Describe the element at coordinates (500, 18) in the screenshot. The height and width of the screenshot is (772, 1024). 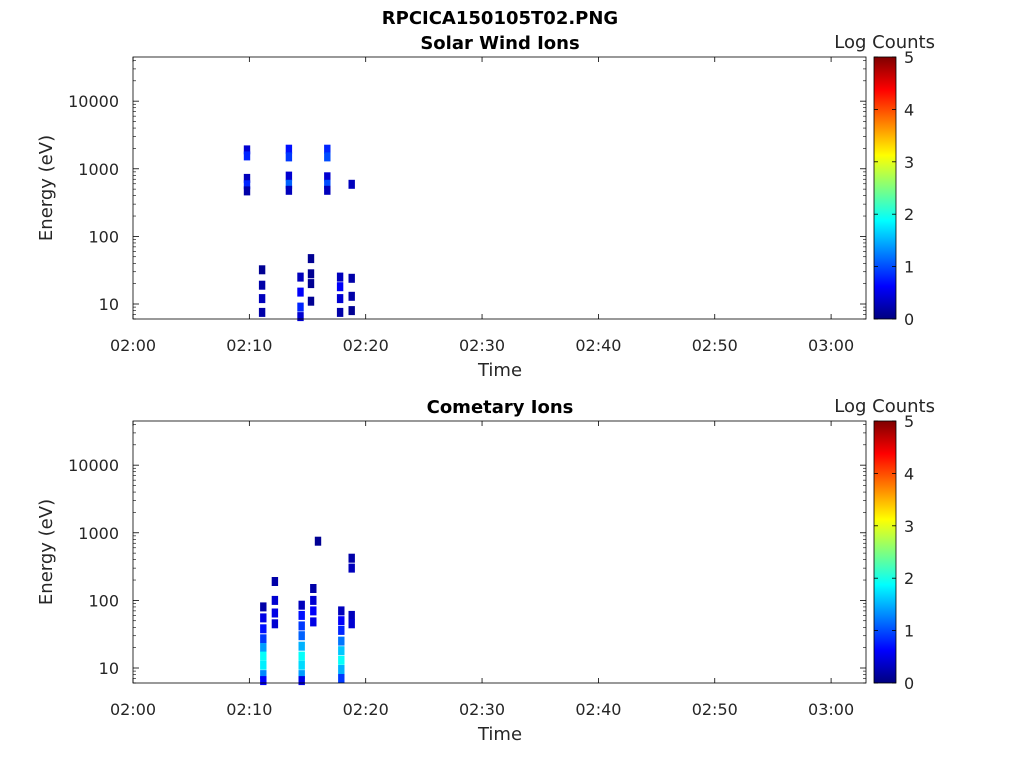
I see `figure-title: RPCICA150105T02.PNG` at that location.